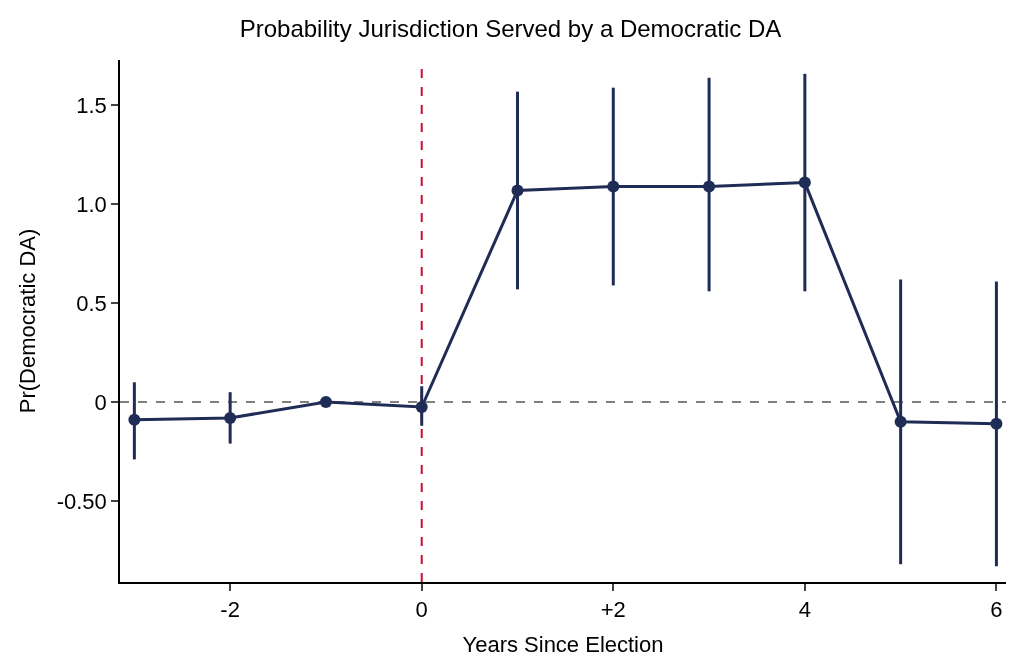  What do you see at coordinates (230, 610) in the screenshot?
I see `x-tick-label: -2` at bounding box center [230, 610].